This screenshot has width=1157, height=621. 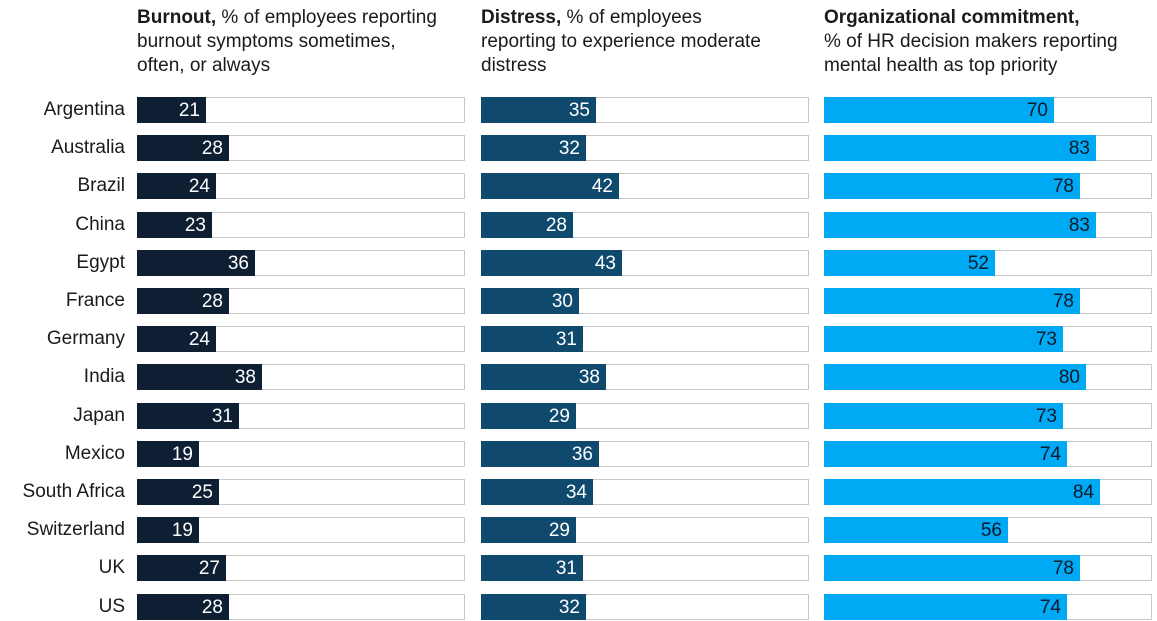 What do you see at coordinates (301, 568) in the screenshot?
I see `bar-track: 27` at bounding box center [301, 568].